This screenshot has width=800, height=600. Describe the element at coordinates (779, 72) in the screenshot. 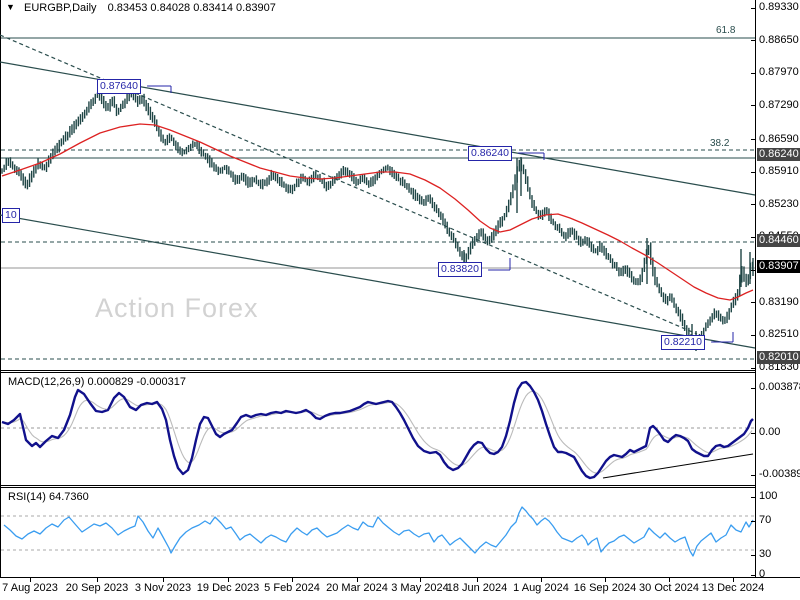

I see `price-axis-label: 0.87970` at that location.